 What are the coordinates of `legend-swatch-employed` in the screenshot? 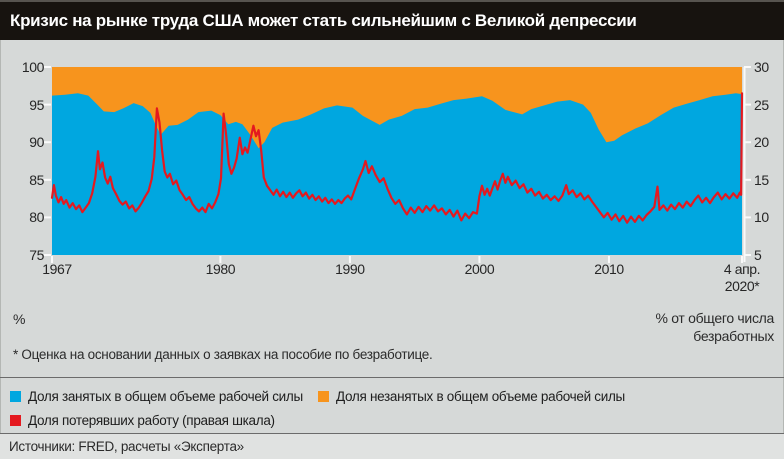 It's located at (15, 396).